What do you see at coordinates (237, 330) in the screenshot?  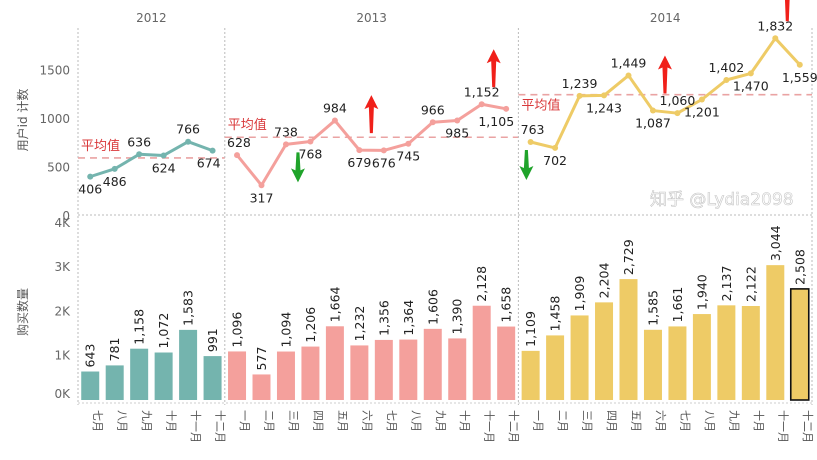 I see `bar-label: 1,096` at bounding box center [237, 330].